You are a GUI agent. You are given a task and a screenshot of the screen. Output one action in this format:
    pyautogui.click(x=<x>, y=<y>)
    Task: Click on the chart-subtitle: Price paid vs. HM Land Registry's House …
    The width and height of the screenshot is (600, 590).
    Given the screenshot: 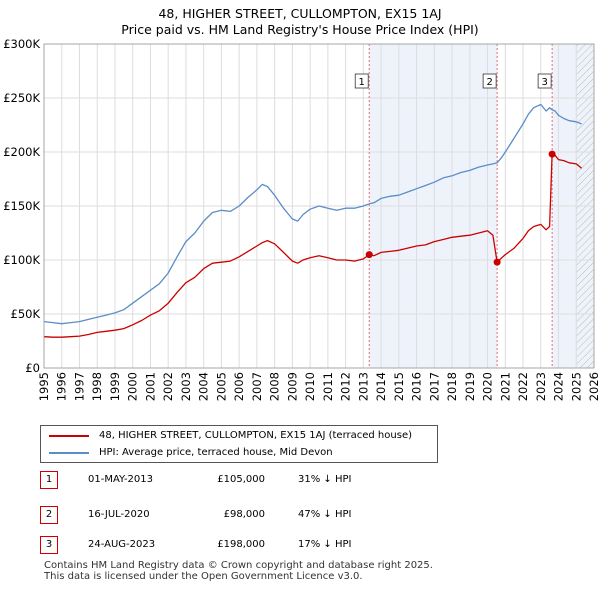 What is the action you would take?
    pyautogui.click(x=300, y=29)
    